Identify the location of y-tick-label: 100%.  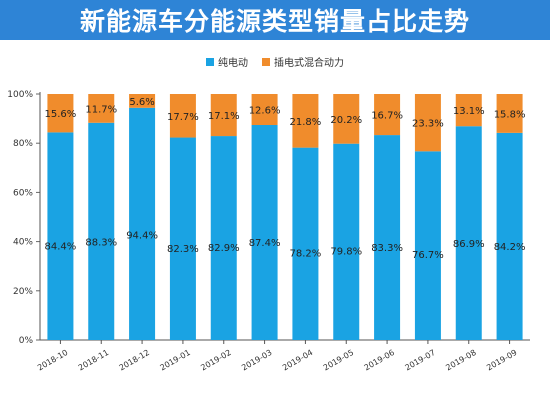
(20, 95).